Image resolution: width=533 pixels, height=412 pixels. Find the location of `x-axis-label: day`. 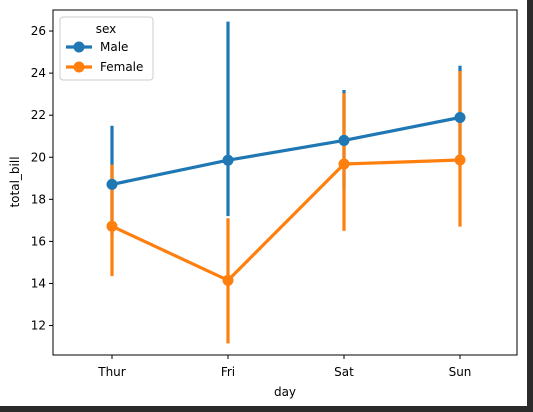

x-axis-label: day is located at coordinates (285, 392).